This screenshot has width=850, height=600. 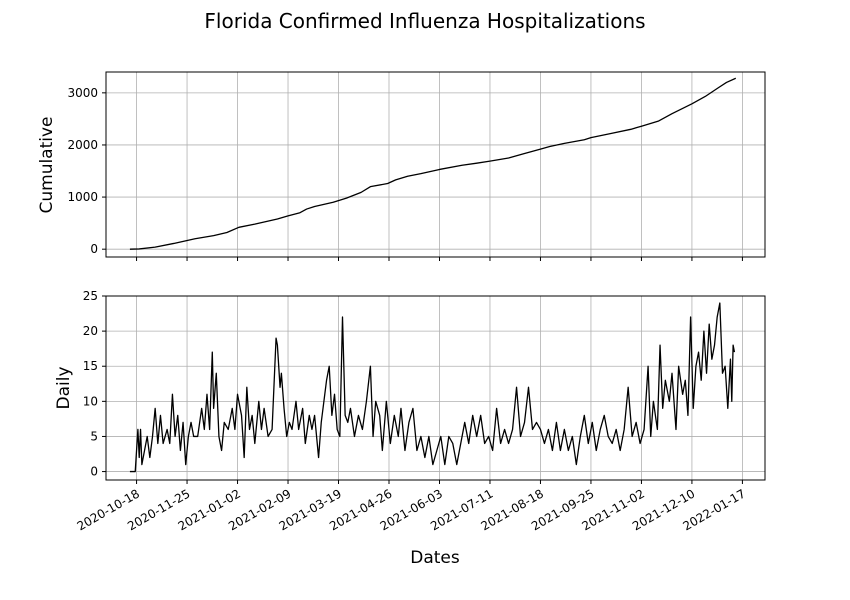 What do you see at coordinates (47, 164) in the screenshot?
I see `cumulative-y-axis-label: Cumulative` at bounding box center [47, 164].